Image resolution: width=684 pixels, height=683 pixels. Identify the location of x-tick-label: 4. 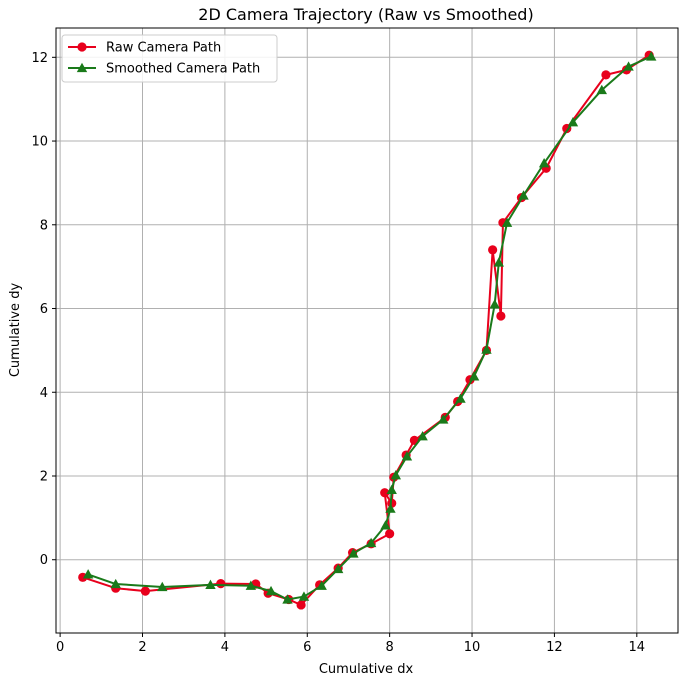
(225, 647).